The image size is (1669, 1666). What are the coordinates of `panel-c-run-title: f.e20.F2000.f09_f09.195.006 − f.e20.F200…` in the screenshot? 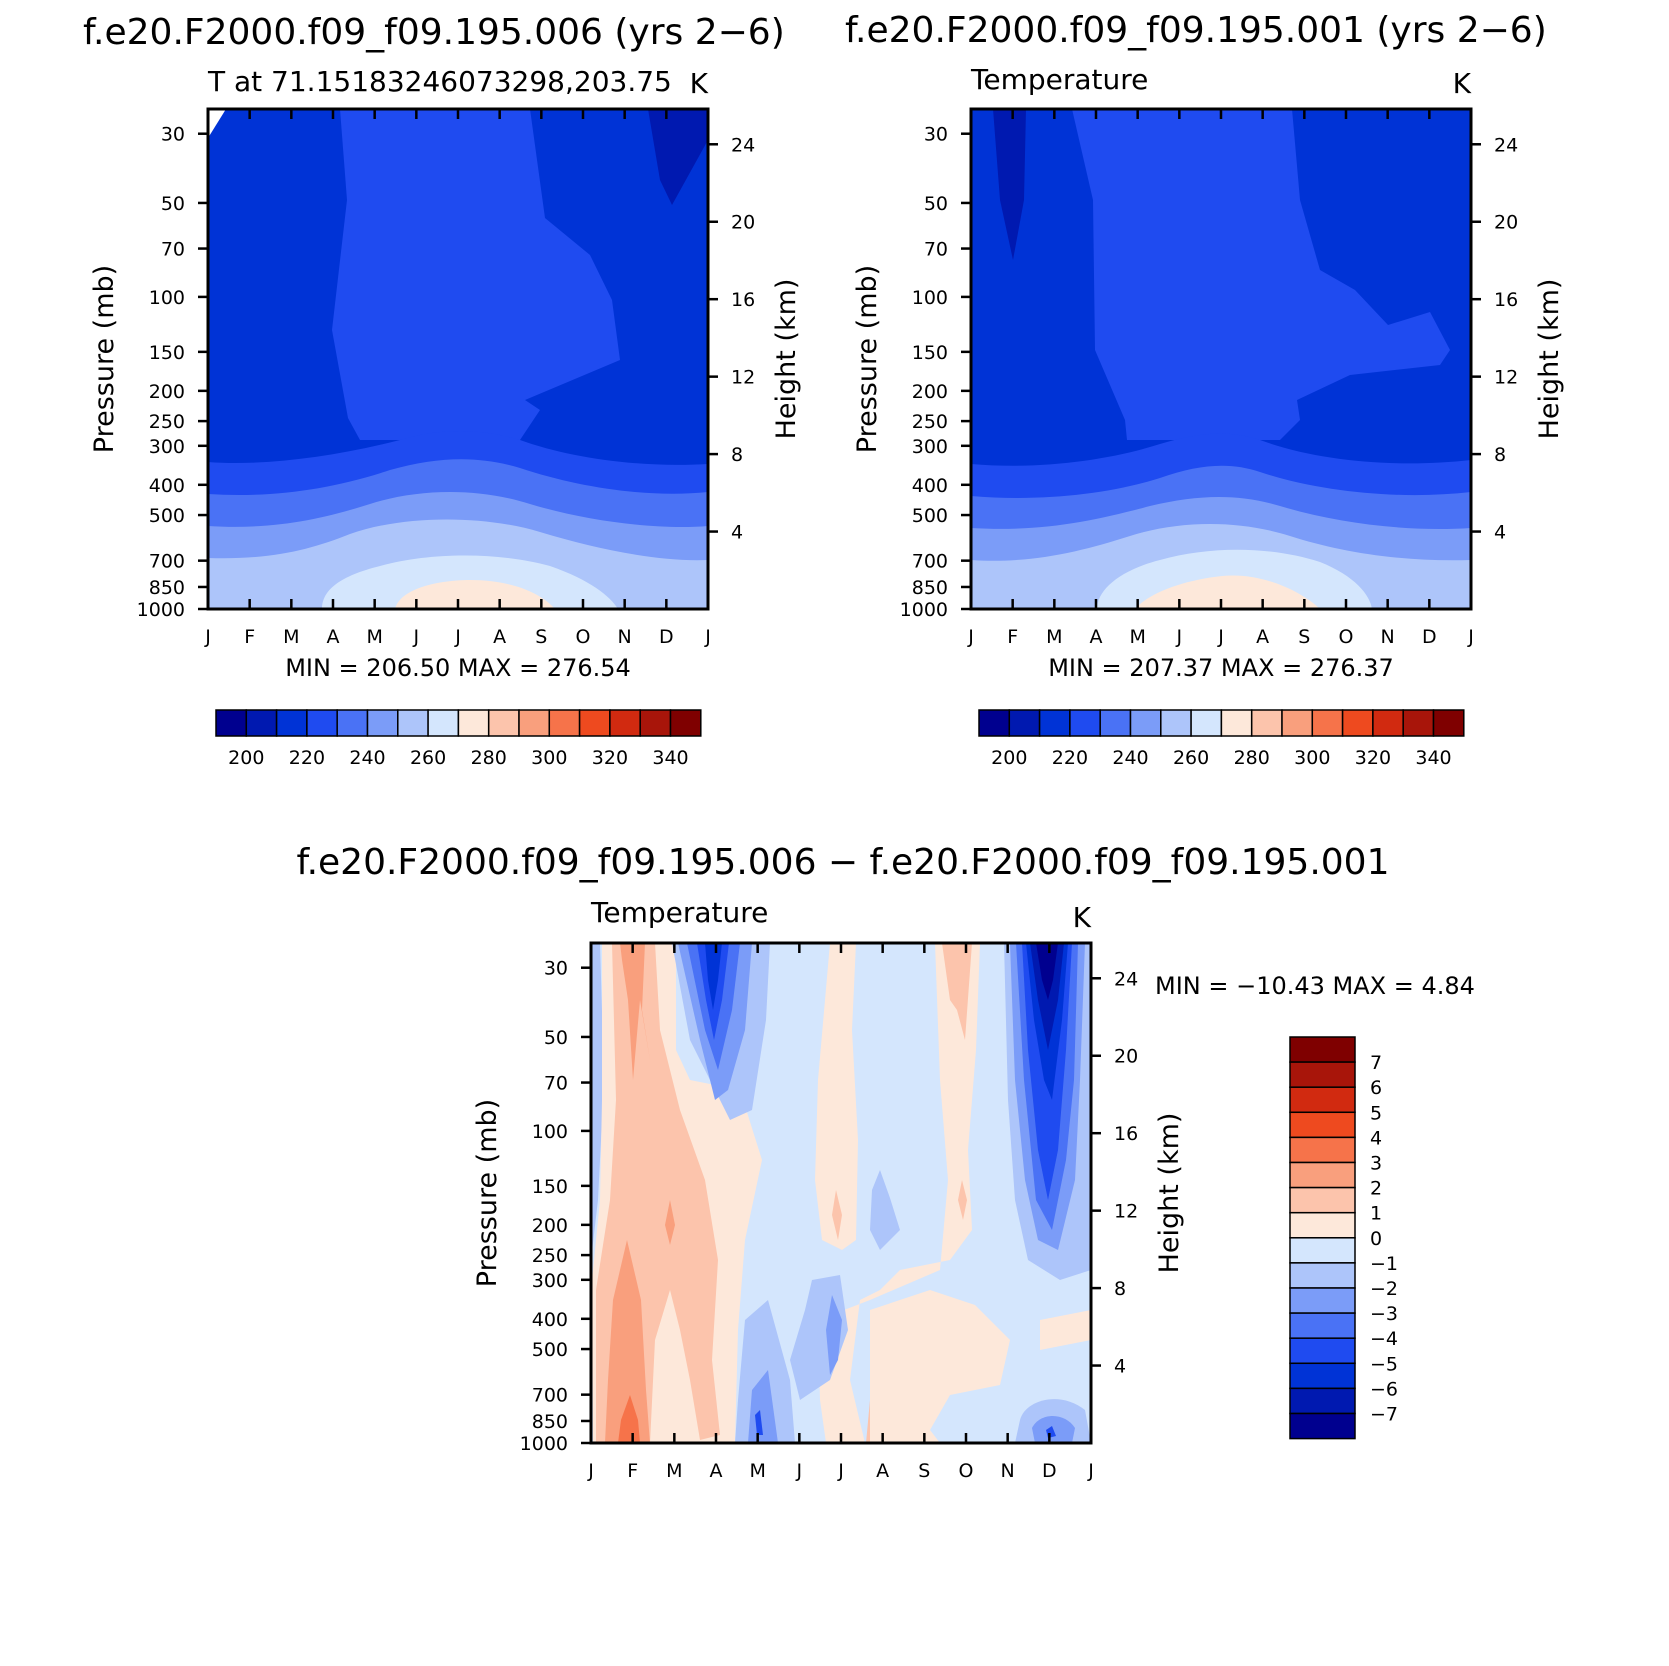 It's located at (843, 862).